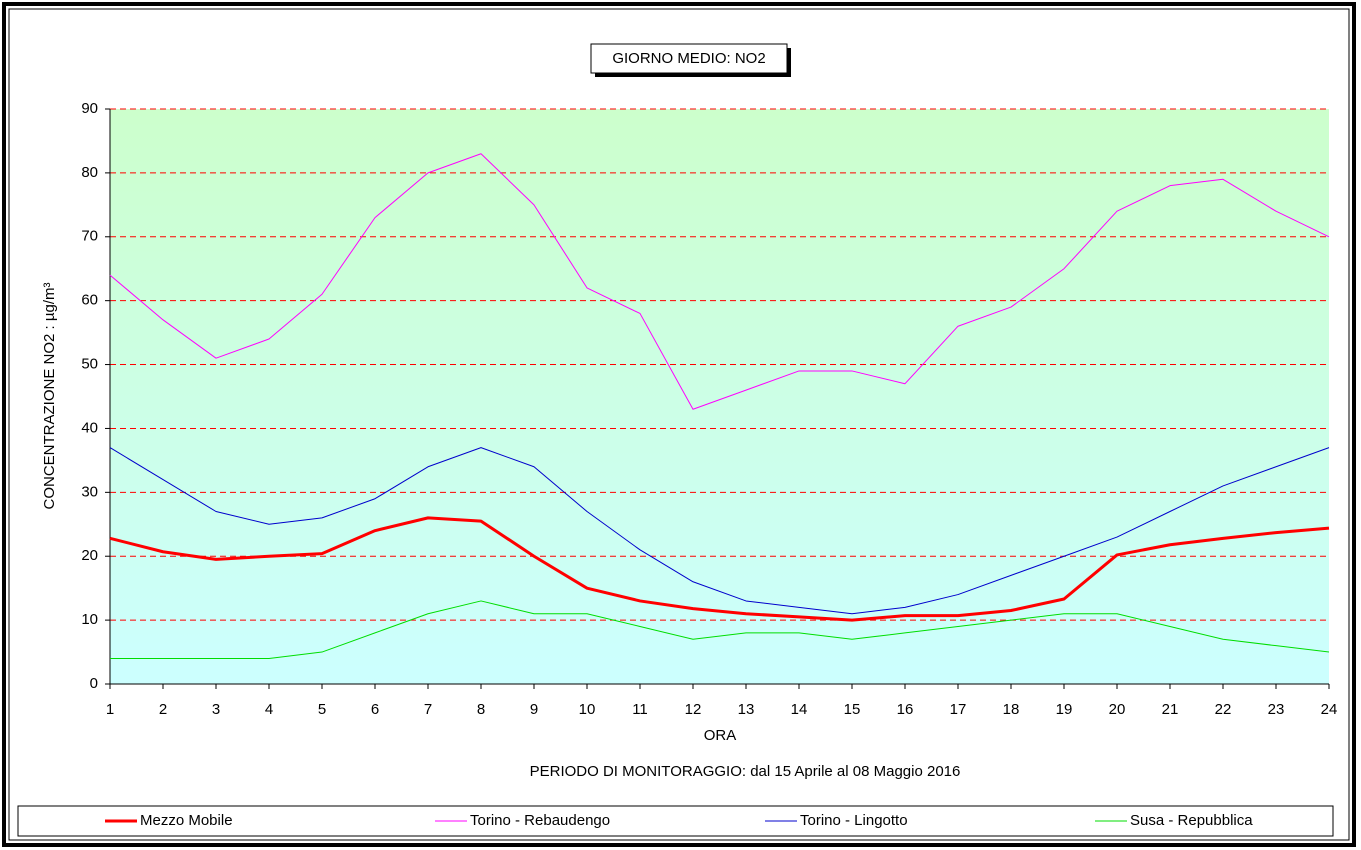  Describe the element at coordinates (854, 820) in the screenshot. I see `legend-label: Torino - Lingotto` at that location.